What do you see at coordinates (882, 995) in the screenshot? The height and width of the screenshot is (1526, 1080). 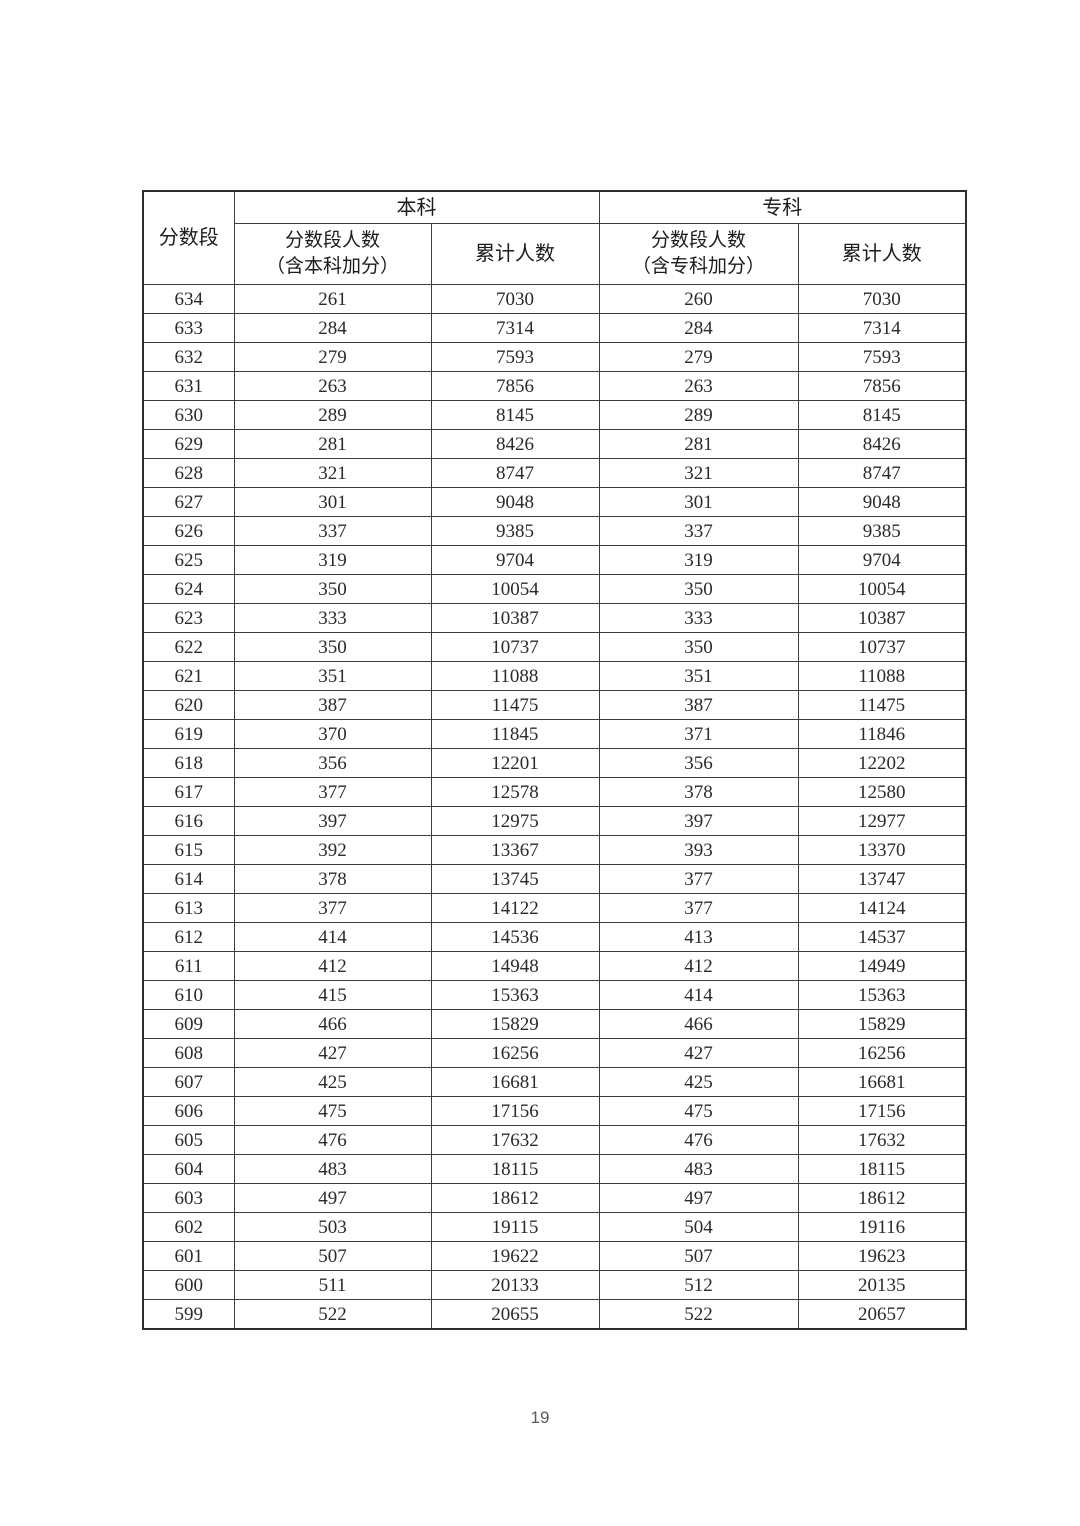 I see `zhuanke-cumulative-cell: 15363` at bounding box center [882, 995].